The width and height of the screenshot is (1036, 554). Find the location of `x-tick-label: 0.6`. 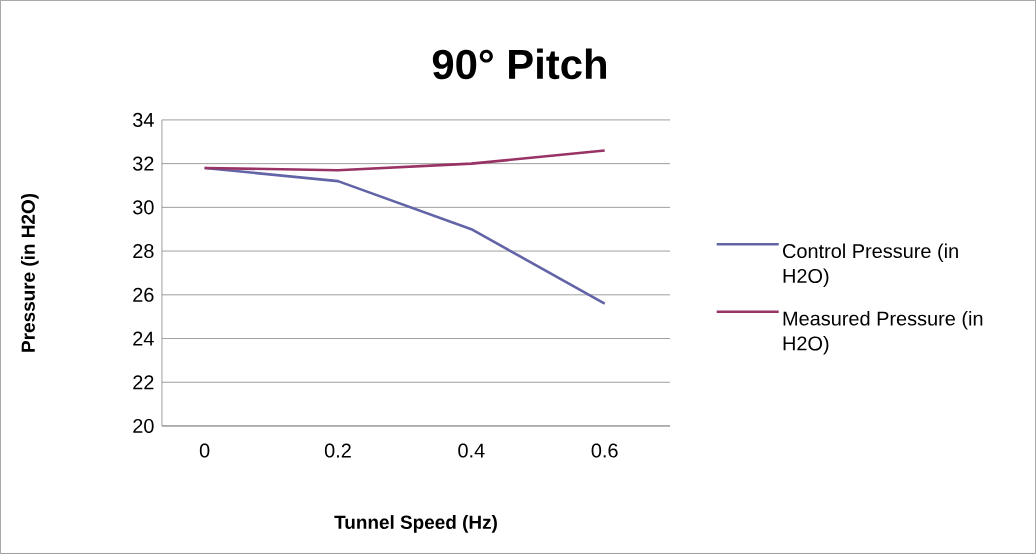

x-tick-label: 0.6 is located at coordinates (604, 450).